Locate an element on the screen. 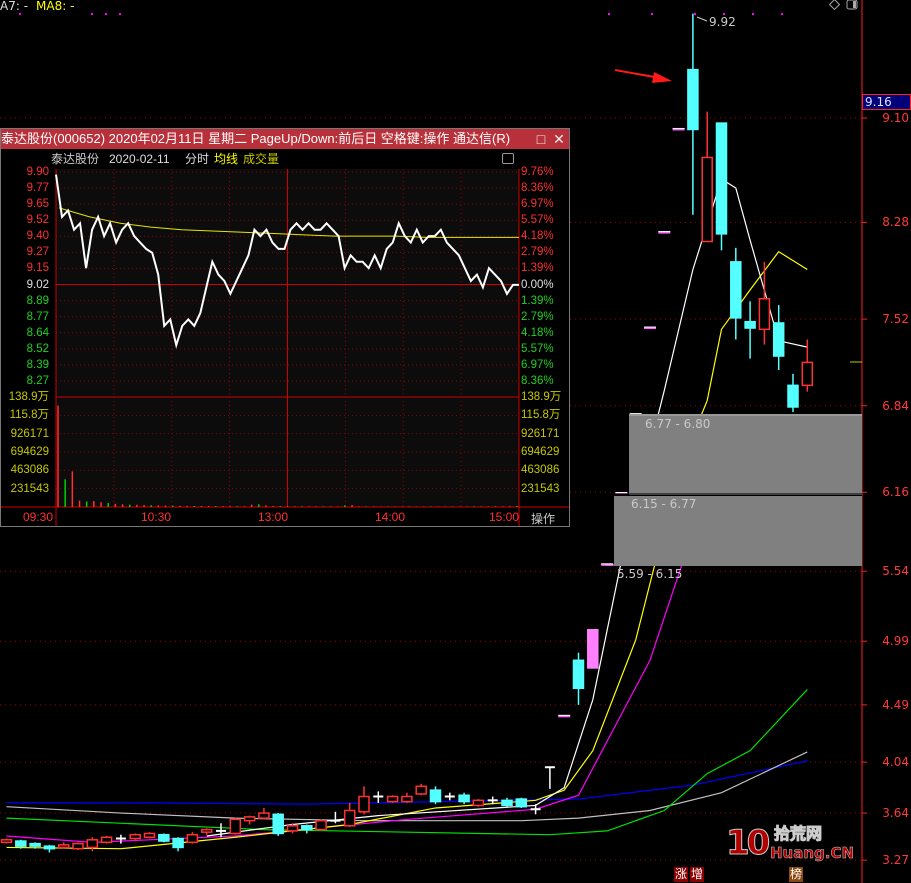 This screenshot has height=883, width=911. price-tick-label: 5.54 is located at coordinates (895, 571).